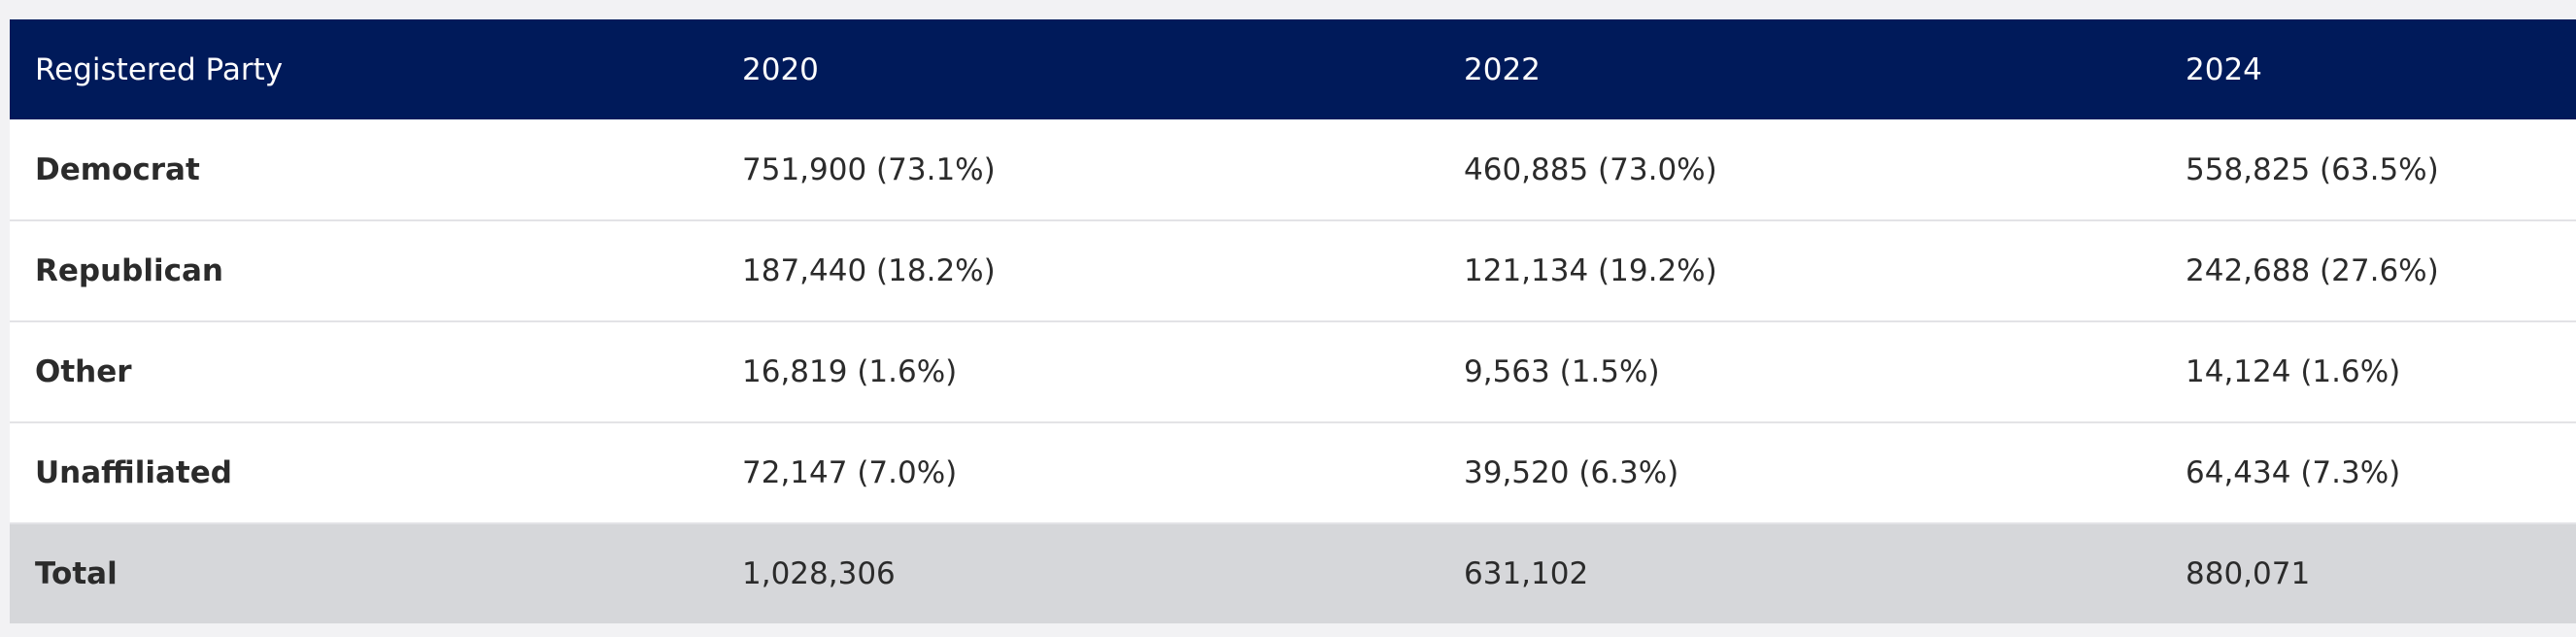 The image size is (2576, 637). What do you see at coordinates (117, 169) in the screenshot?
I see `party-cell: Democrat` at bounding box center [117, 169].